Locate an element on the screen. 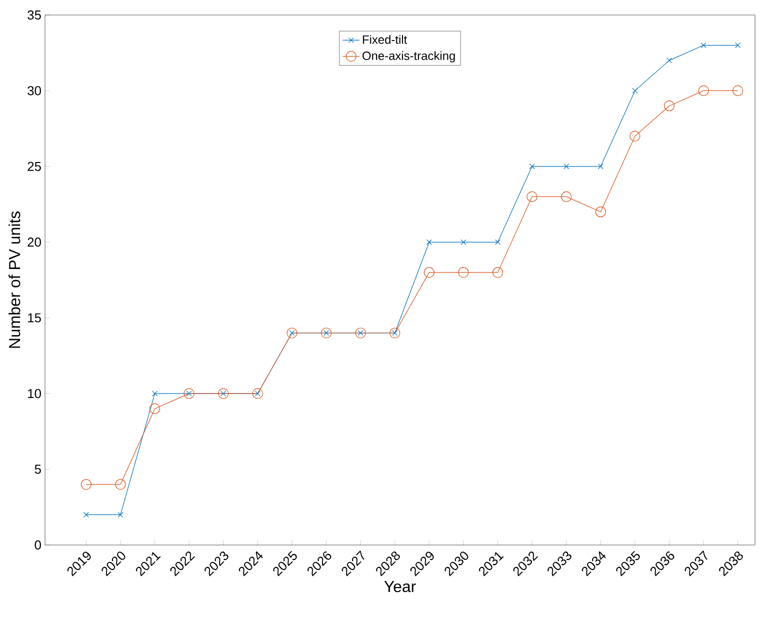  legend-label: Fixed-tilt is located at coordinates (385, 39).